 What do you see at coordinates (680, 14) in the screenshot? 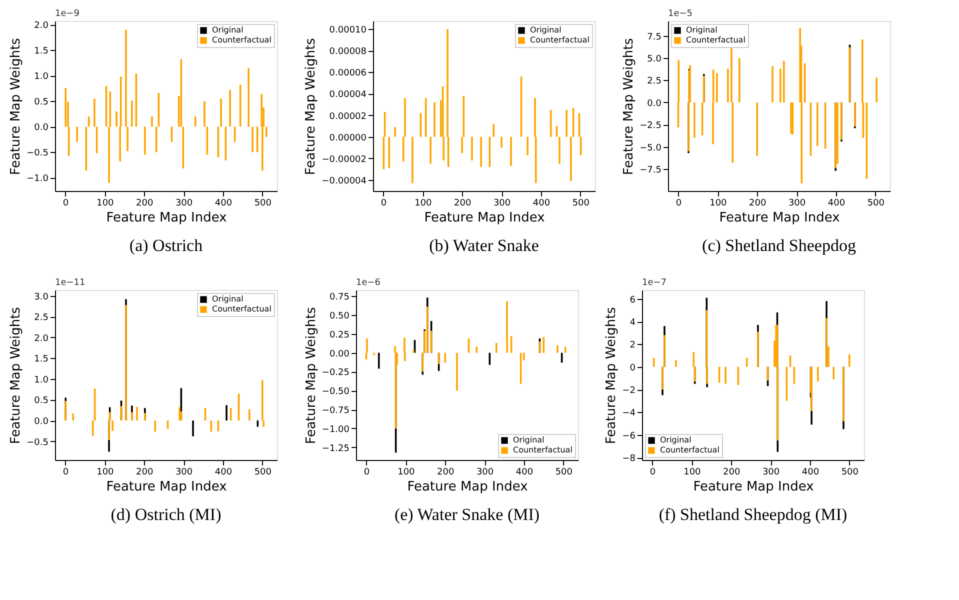
I see `text: 1e−5` at bounding box center [680, 14].